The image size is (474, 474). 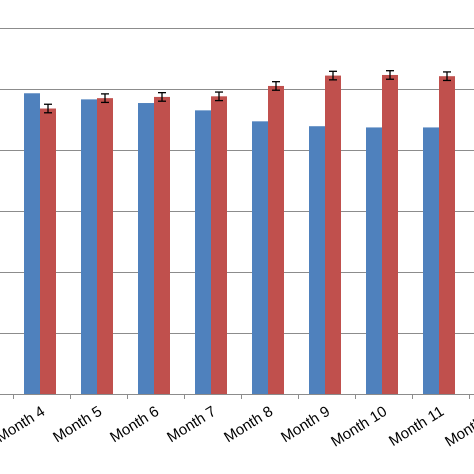 I want to click on x-tick-label: Month 4, so click(x=24, y=424).